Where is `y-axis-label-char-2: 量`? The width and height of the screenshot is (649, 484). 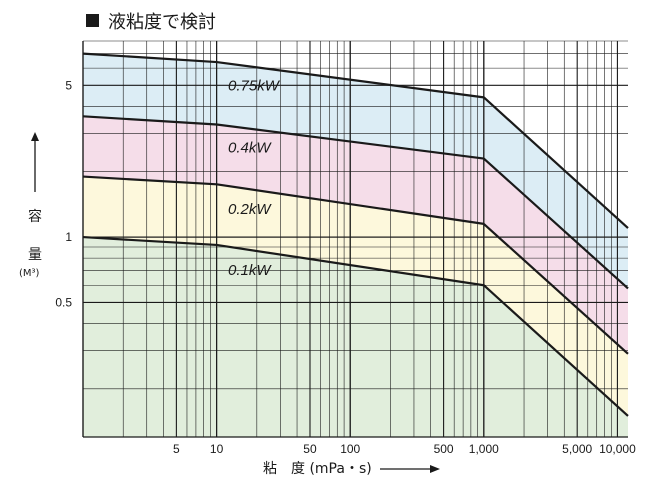 y-axis-label-char-2: 量 is located at coordinates (35, 255).